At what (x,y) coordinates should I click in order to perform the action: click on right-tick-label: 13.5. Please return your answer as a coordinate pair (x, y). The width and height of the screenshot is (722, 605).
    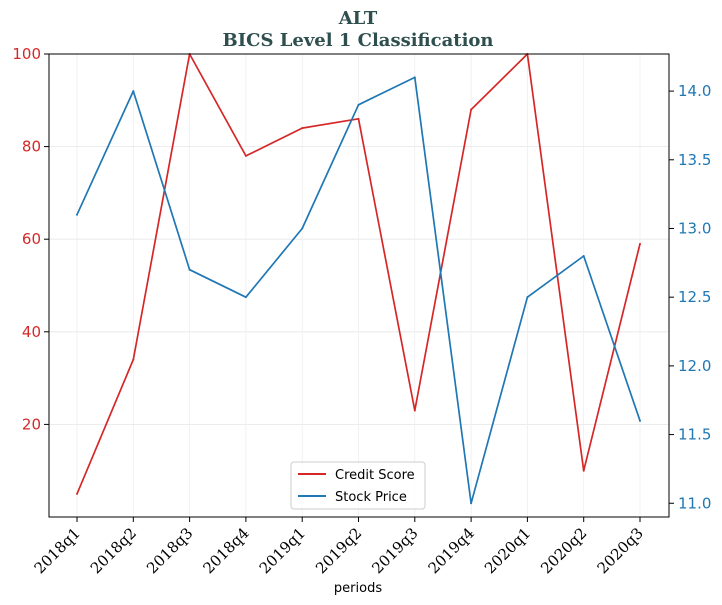
    Looking at the image, I should click on (694, 160).